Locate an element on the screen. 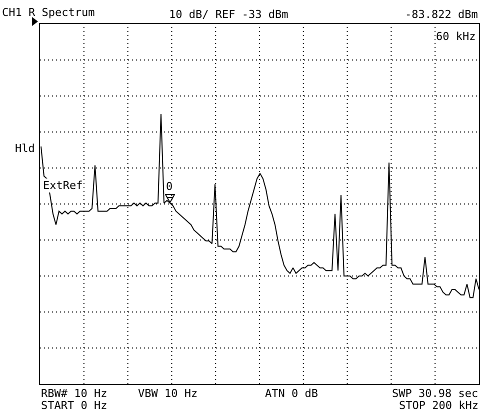 This screenshot has height=418, width=500. text: START 0 Hz is located at coordinates (74, 405).